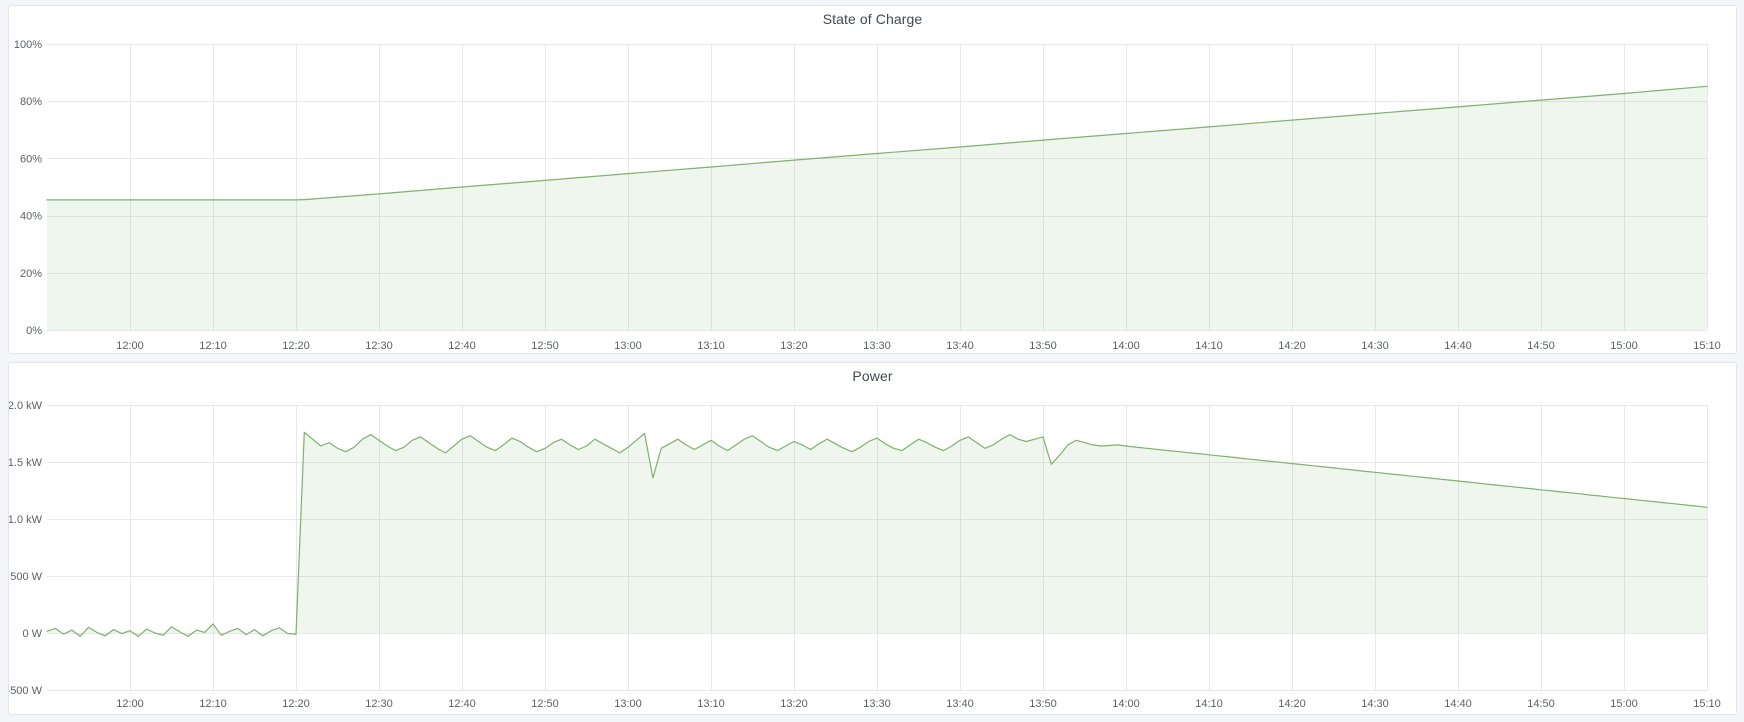 The height and width of the screenshot is (722, 1744). What do you see at coordinates (872, 376) in the screenshot?
I see `panel-title-power: Power` at bounding box center [872, 376].